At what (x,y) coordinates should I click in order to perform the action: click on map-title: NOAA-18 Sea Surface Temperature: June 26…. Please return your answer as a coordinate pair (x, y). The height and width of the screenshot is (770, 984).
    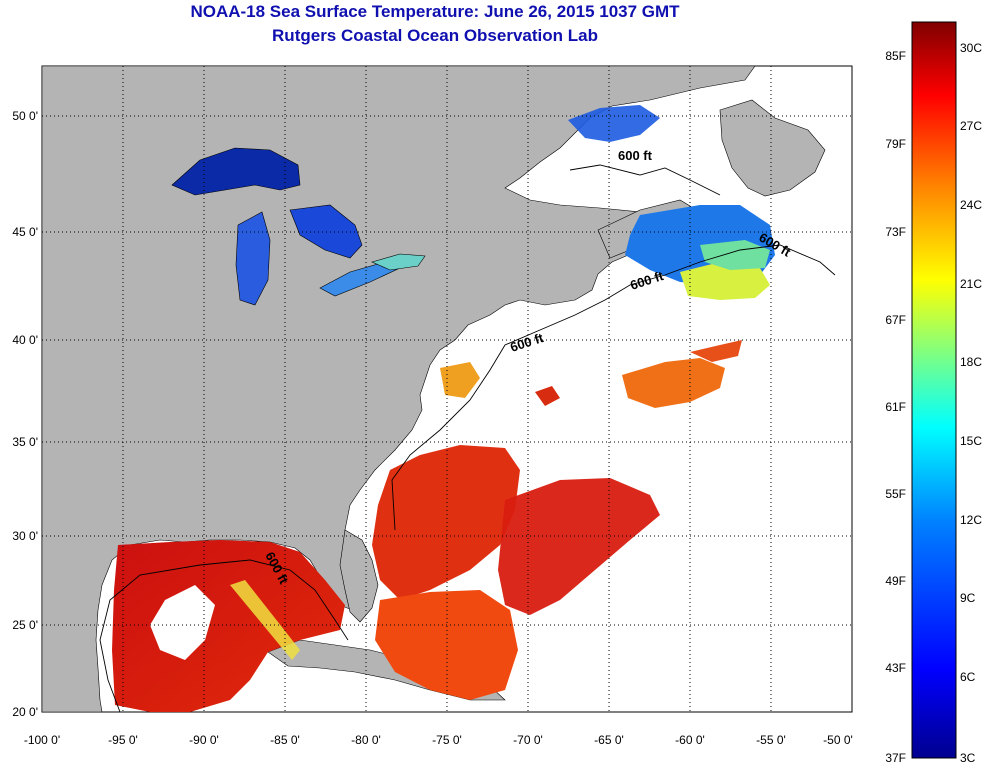
    Looking at the image, I should click on (435, 11).